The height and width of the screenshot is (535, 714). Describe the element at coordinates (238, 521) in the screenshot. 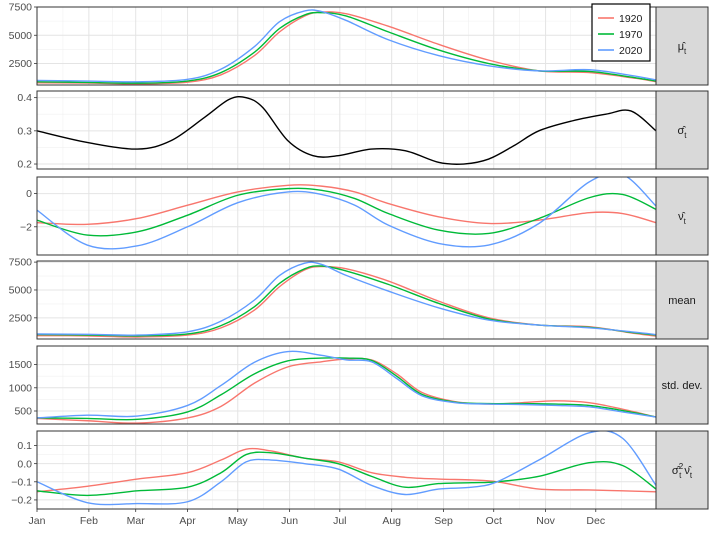

I see `x-tick-label: May` at that location.